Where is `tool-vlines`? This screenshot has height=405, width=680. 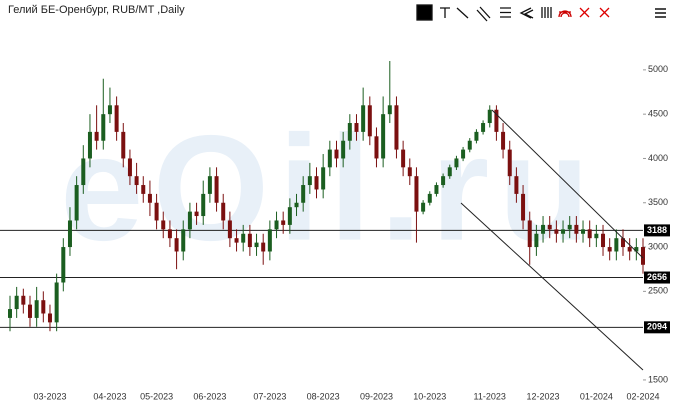
tool-vlines is located at coordinates (546, 12).